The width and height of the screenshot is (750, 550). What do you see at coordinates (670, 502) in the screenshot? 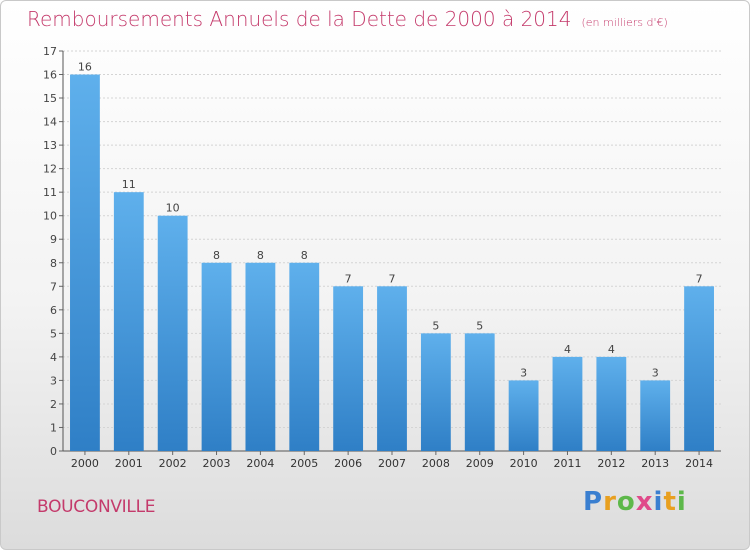
I see `logo-letter: t` at bounding box center [670, 502].